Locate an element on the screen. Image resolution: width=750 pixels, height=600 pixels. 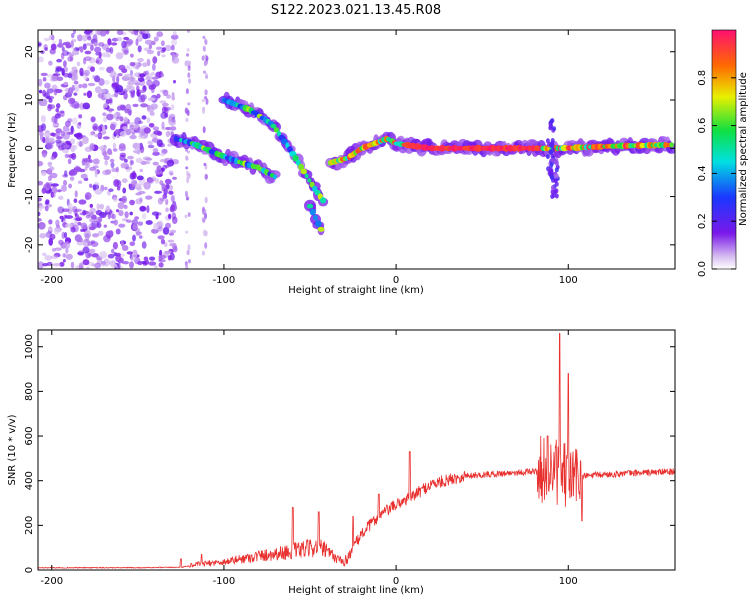
heatmap-y-tick-label: -20 is located at coordinates (29, 245).